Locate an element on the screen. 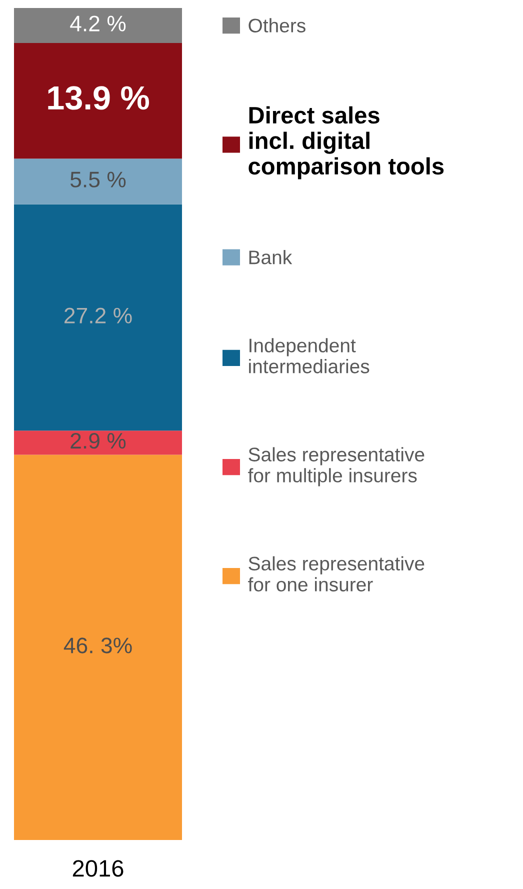 The width and height of the screenshot is (523, 889). data-label: 4.2 % is located at coordinates (98, 24).